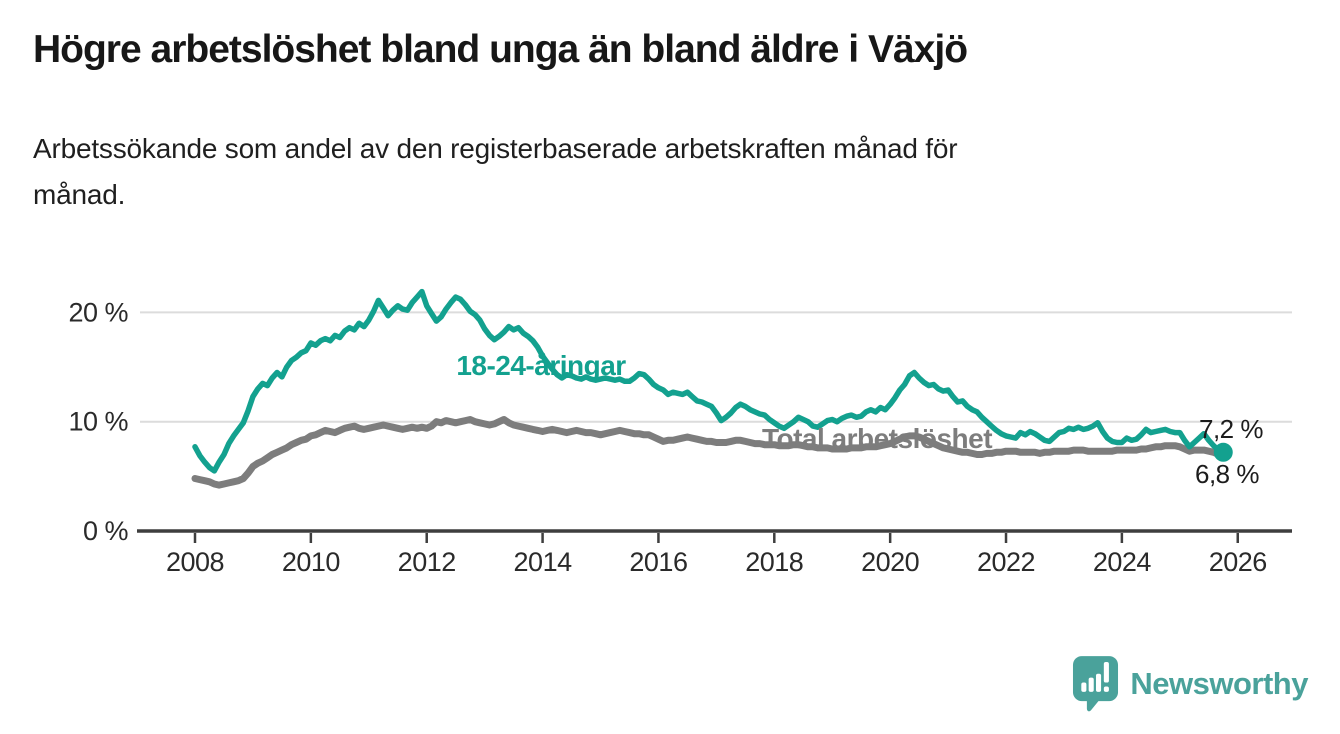 This screenshot has width=1340, height=734. I want to click on x-tick-label-2016: 2016, so click(658, 562).